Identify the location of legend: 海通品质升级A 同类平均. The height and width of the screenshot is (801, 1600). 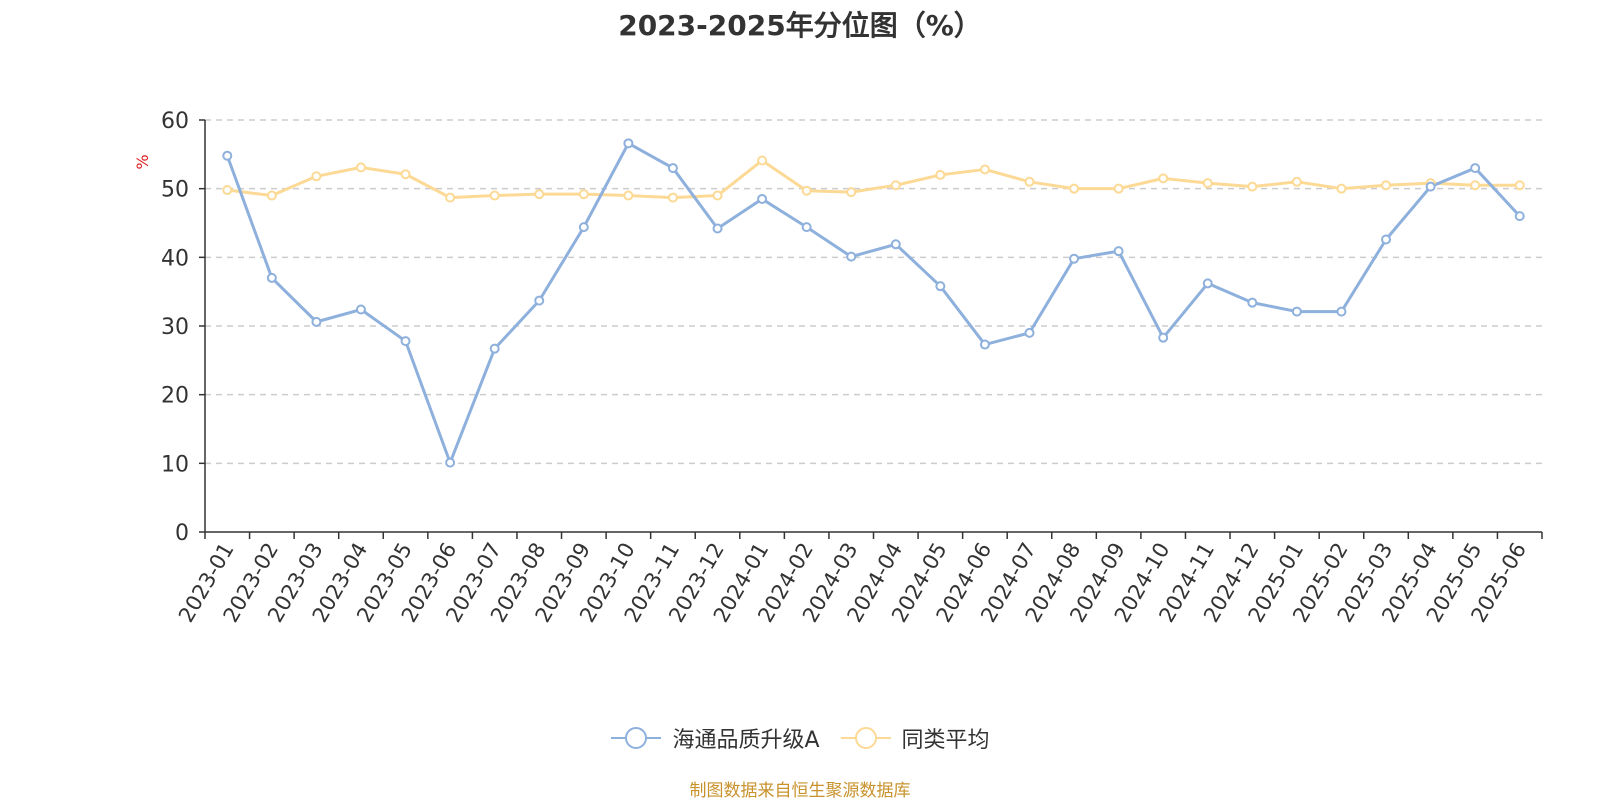
(800, 738).